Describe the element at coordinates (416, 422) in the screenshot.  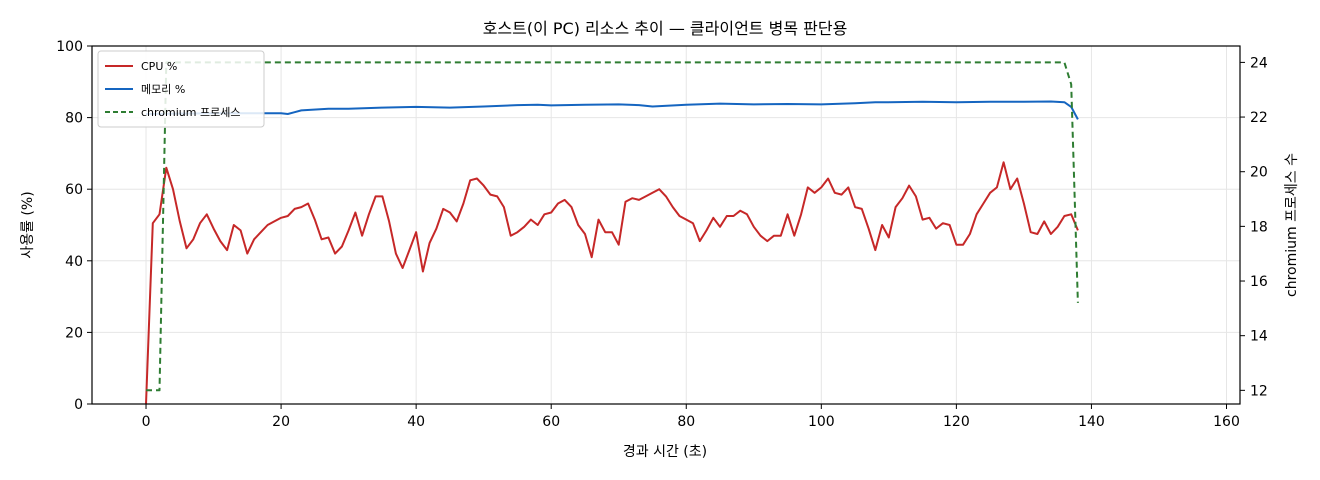
I see `x-tick-label: 40` at that location.